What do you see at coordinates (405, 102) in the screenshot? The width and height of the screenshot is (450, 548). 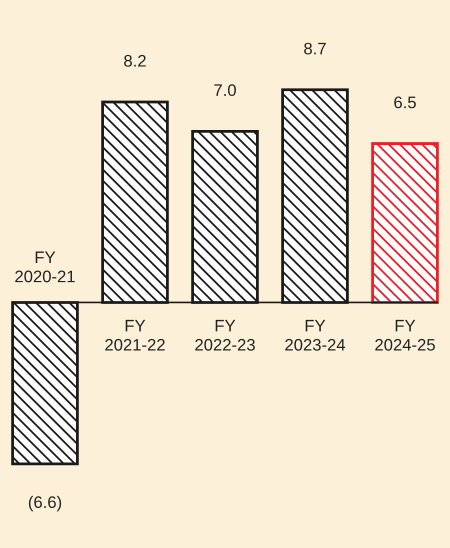 I see `data-label: 6.5` at bounding box center [405, 102].